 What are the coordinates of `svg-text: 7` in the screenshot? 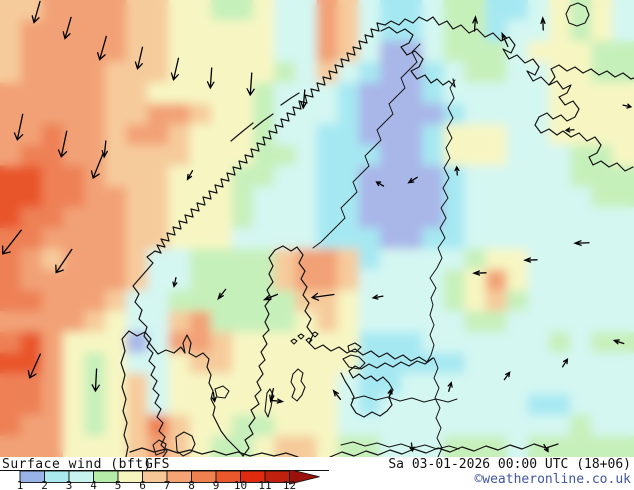 It's located at (167, 484).